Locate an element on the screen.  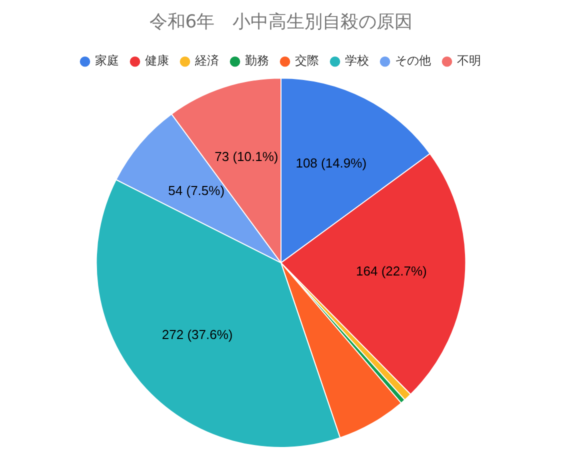
data-label: 54 (7.5%) is located at coordinates (196, 190).